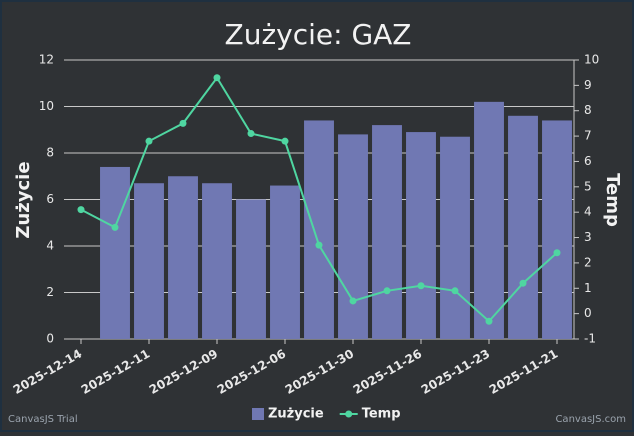 The width and height of the screenshot is (634, 436). Describe the element at coordinates (50, 246) in the screenshot. I see `y-tick-label: 4` at that location.